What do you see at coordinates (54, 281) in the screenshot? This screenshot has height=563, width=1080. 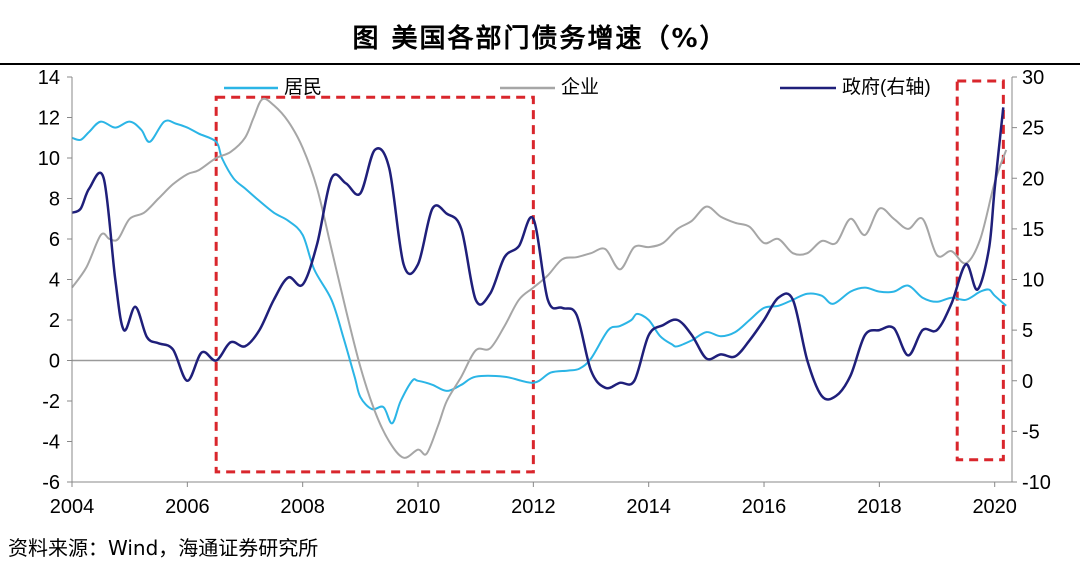 I see `y-left-tick-label: 4` at bounding box center [54, 281].